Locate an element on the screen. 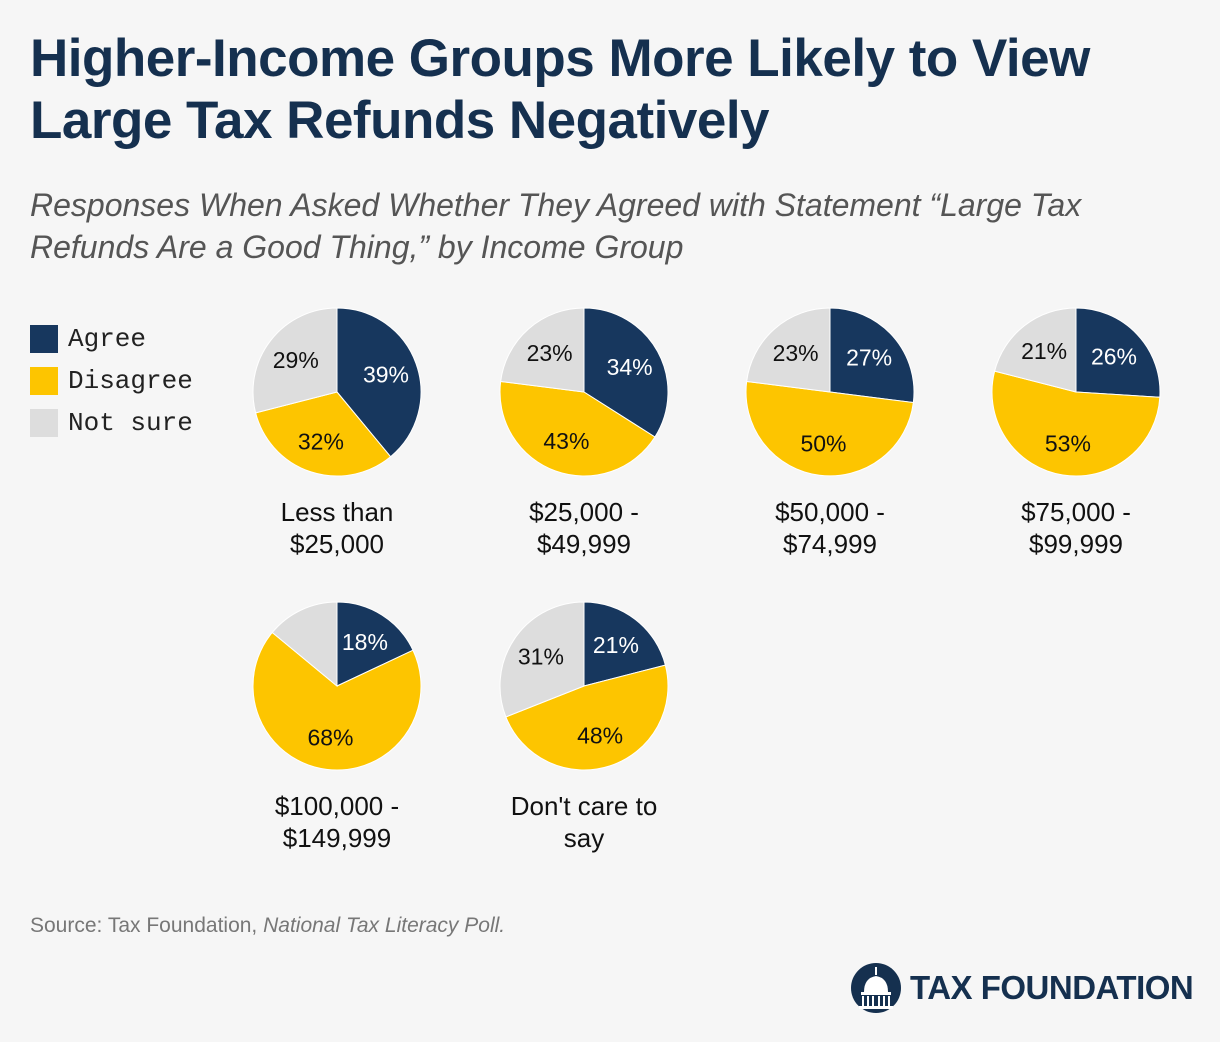  pie-3-value-label-agree: 27% is located at coordinates (869, 358).